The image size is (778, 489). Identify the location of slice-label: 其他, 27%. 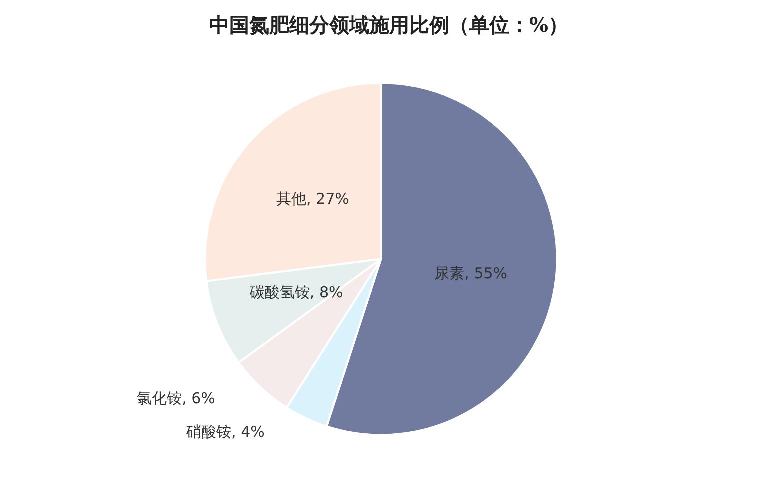
(313, 199).